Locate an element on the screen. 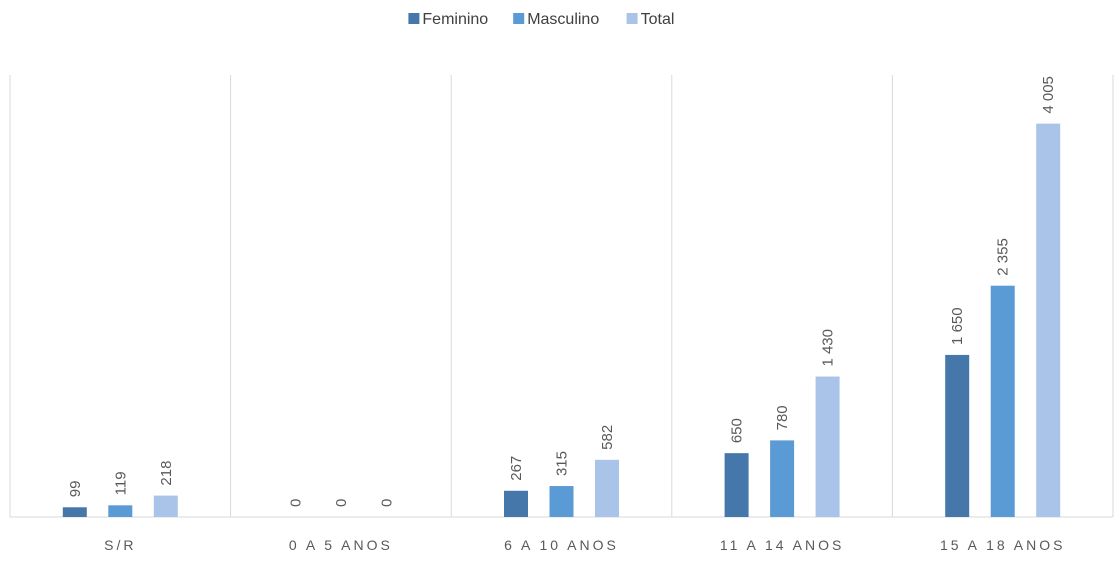 The width and height of the screenshot is (1114, 562). legend-label: Feminino is located at coordinates (455, 19).